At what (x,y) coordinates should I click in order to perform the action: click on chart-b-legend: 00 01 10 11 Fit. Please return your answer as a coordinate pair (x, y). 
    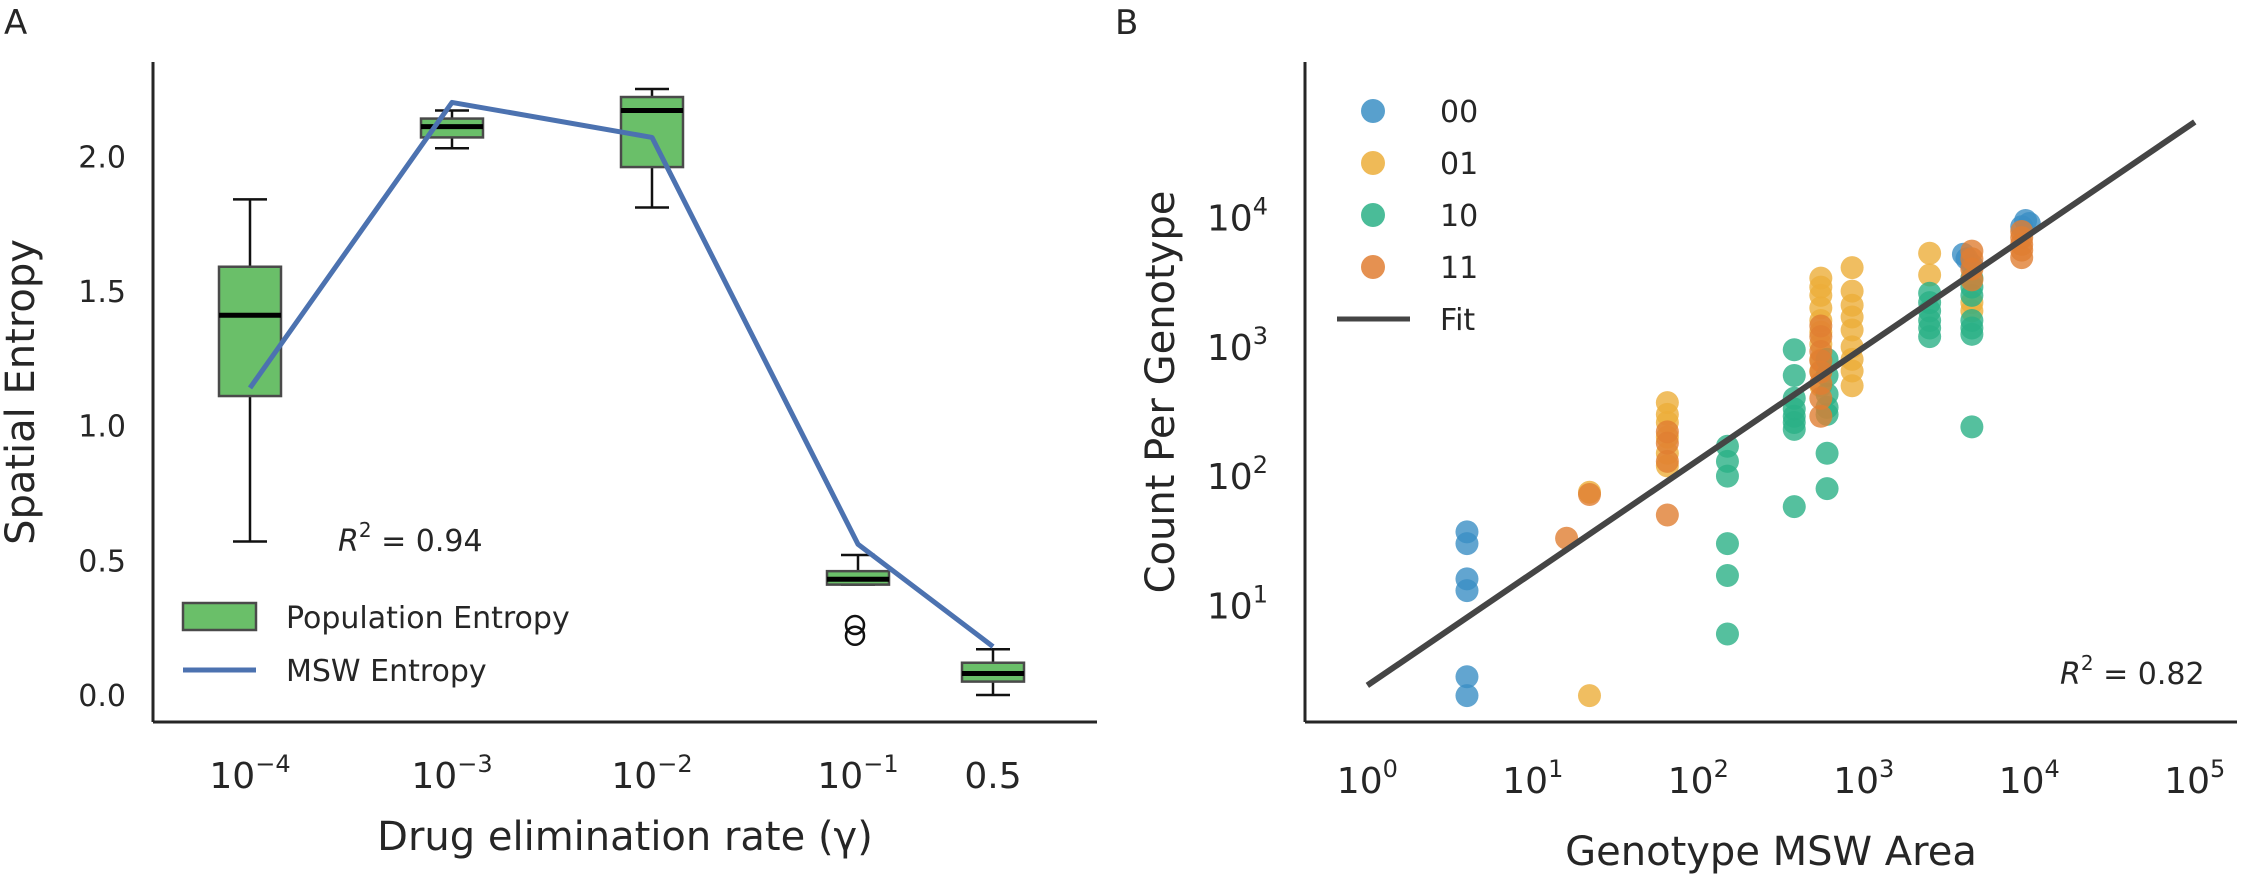
    Looking at the image, I should click on (1407, 216).